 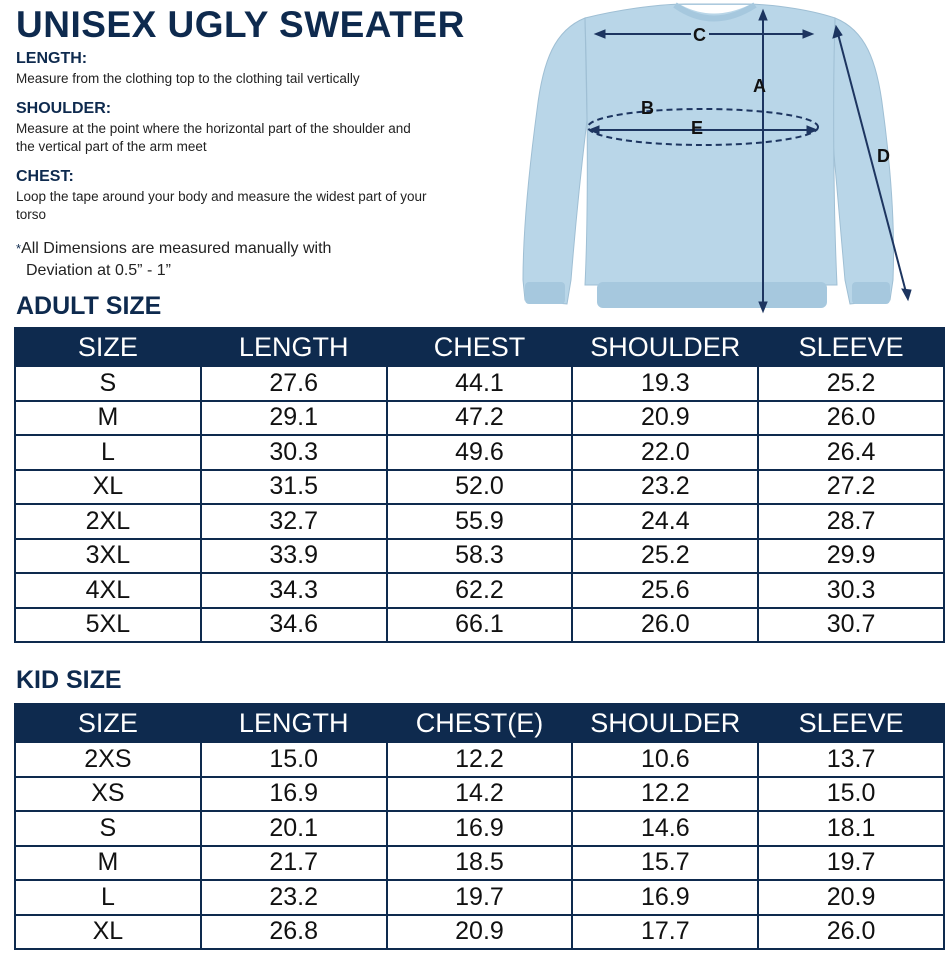 What do you see at coordinates (851, 521) in the screenshot?
I see `table-cell: 28.7` at bounding box center [851, 521].